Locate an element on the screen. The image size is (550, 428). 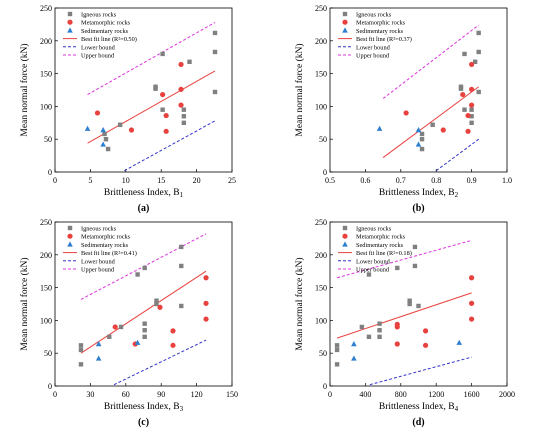
y-tick-label: 250 is located at coordinates (321, 222).